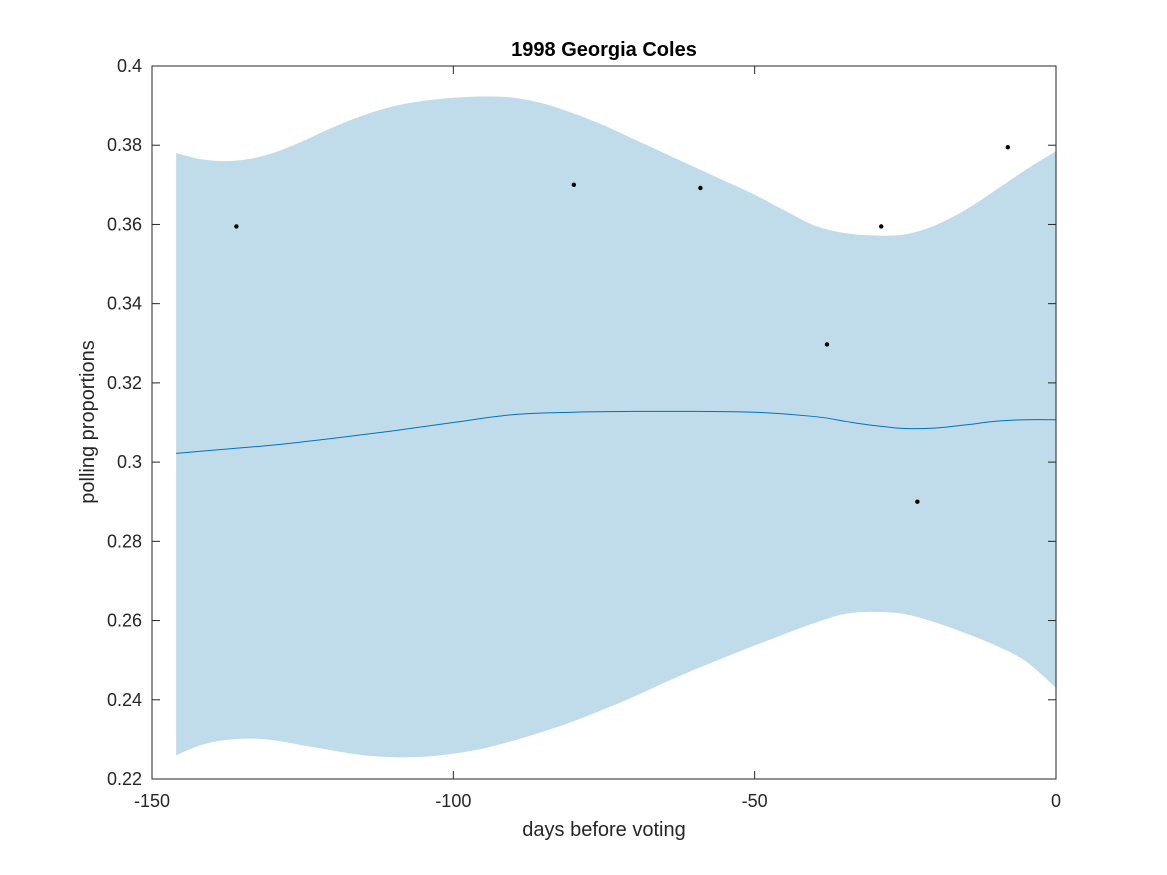 Image resolution: width=1167 pixels, height=875 pixels. I want to click on y-tick-label: 0.22, so click(124, 779).